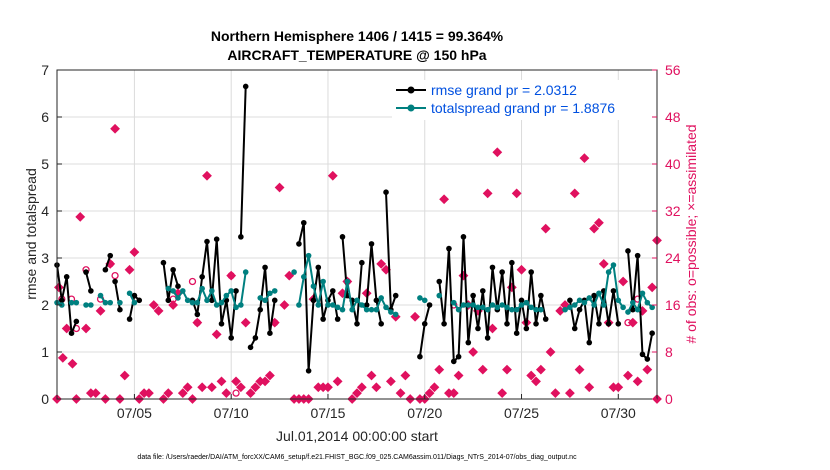 Image resolution: width=830 pixels, height=470 pixels. Describe the element at coordinates (522, 100) in the screenshot. I see `legend-box` at that location.